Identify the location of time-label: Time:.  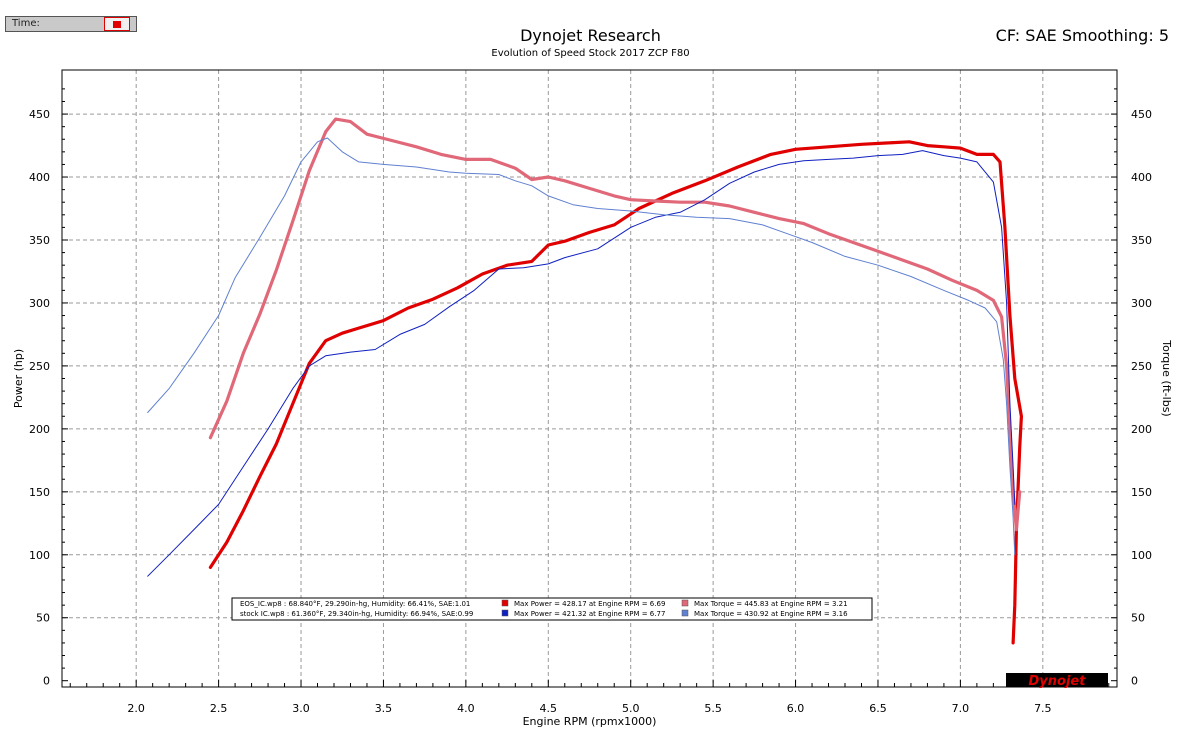
(26, 23).